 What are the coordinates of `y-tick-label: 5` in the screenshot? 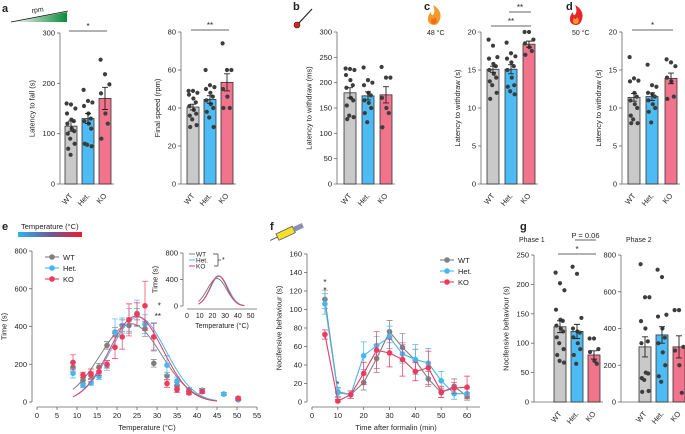 It's located at (474, 146).